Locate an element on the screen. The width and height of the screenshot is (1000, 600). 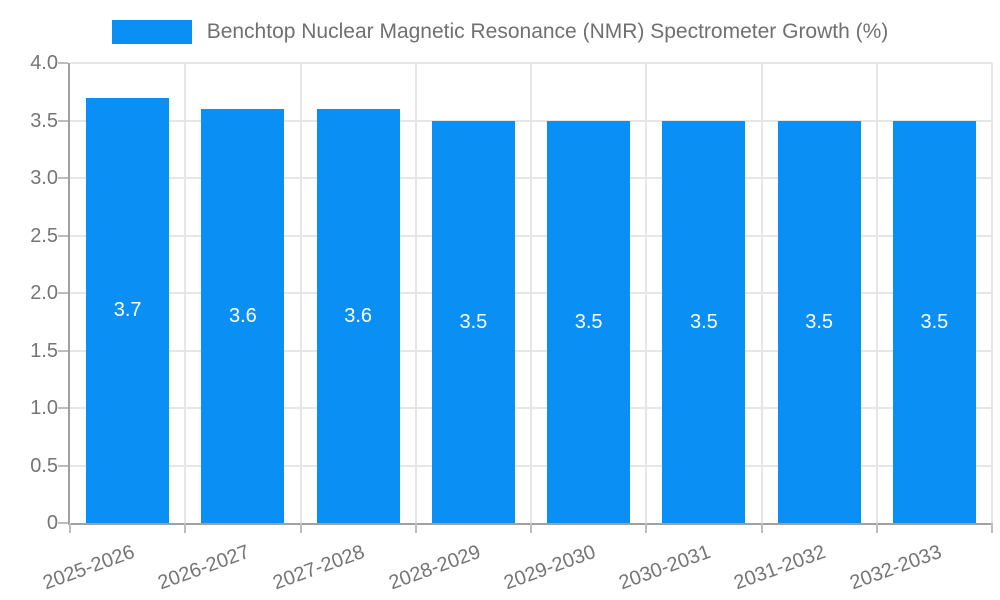
x-tick-label: 2031-2032 is located at coordinates (780, 567).